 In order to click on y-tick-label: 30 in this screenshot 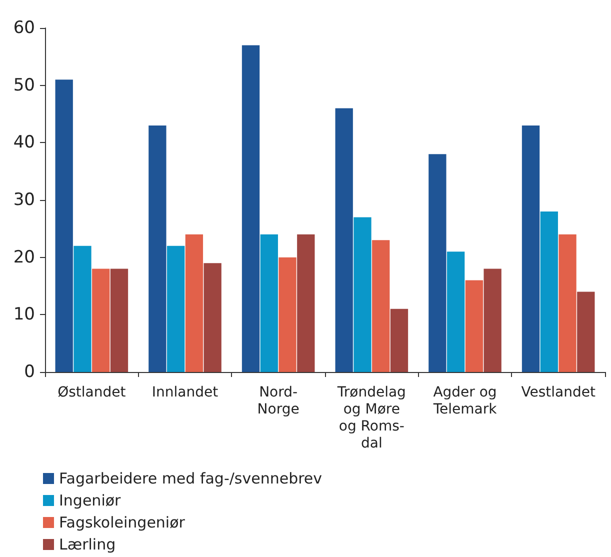, I will do `click(24, 200)`.